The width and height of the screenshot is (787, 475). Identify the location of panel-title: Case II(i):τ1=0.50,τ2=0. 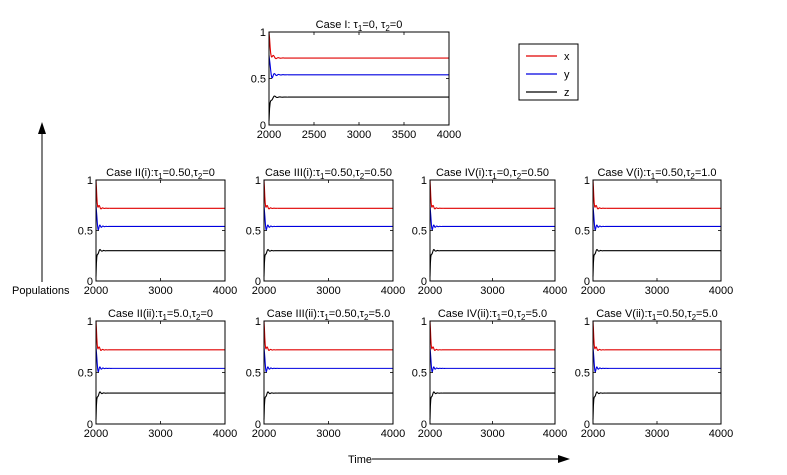
(160, 174).